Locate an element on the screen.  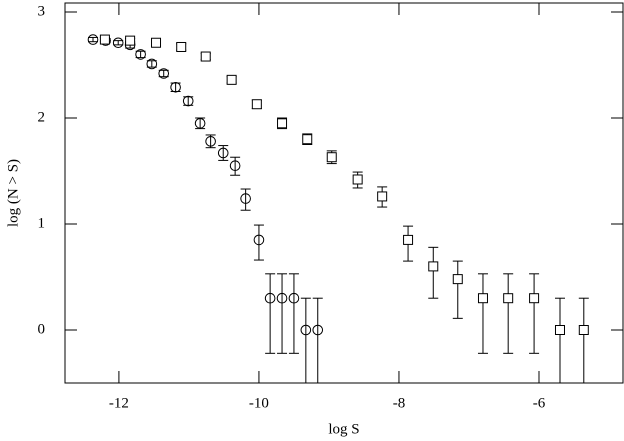
y-tick-label: 0 is located at coordinates (42, 329).